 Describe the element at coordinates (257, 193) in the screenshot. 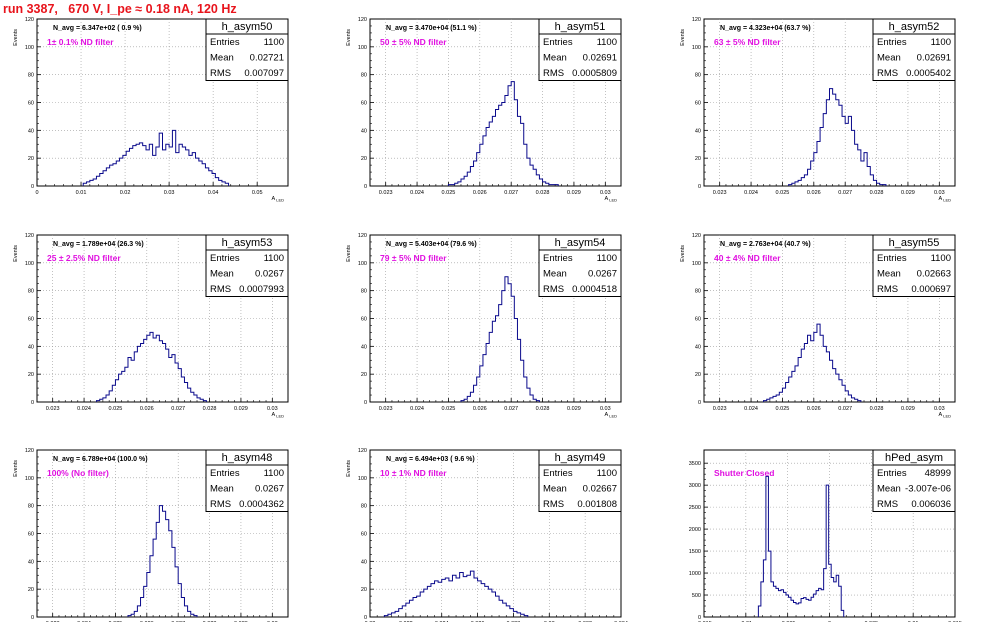

I see `x-tick-label: 0.05` at that location.